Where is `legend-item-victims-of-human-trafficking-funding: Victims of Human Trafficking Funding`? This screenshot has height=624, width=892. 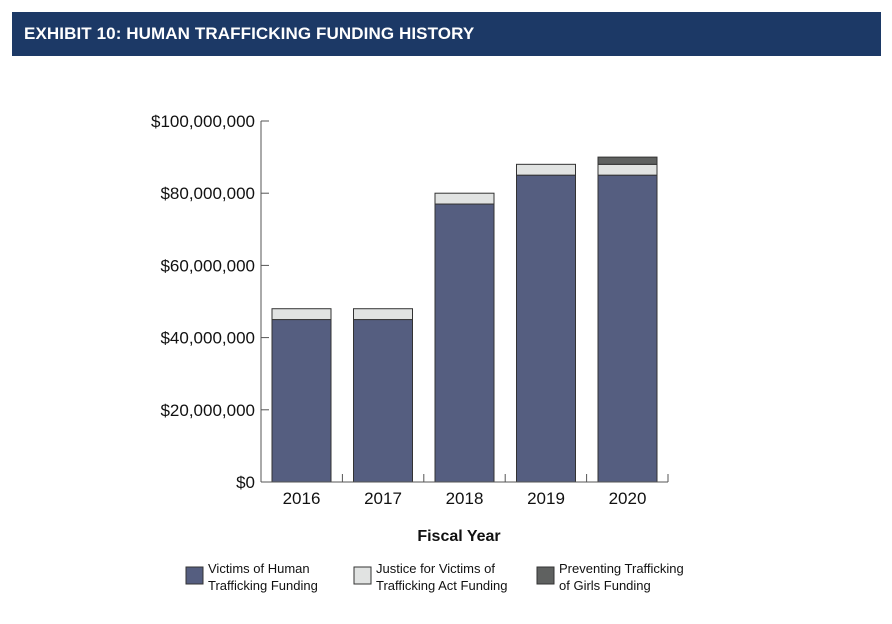 legend-item-victims-of-human-trafficking-funding: Victims of Human Trafficking Funding is located at coordinates (251, 577).